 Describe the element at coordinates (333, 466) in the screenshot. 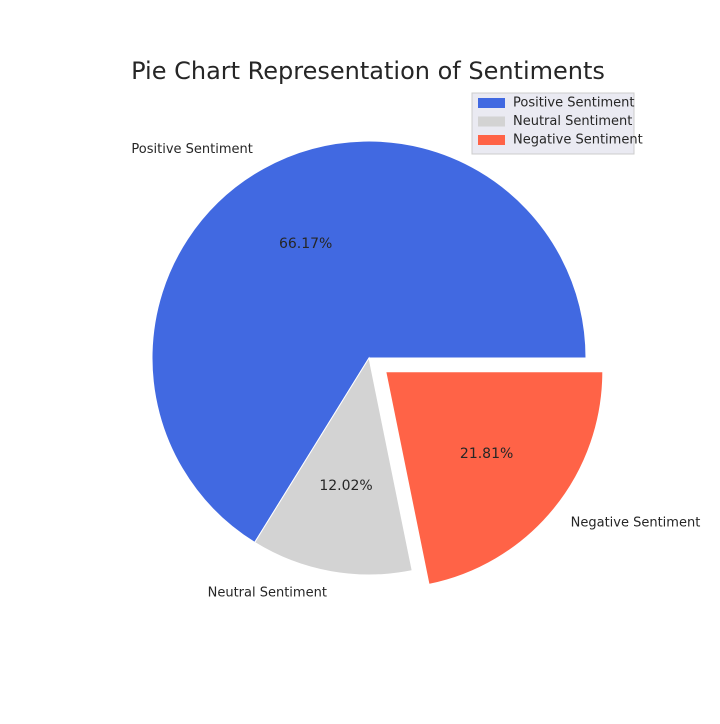

I see `pie-slice-neutral-sentiment` at that location.